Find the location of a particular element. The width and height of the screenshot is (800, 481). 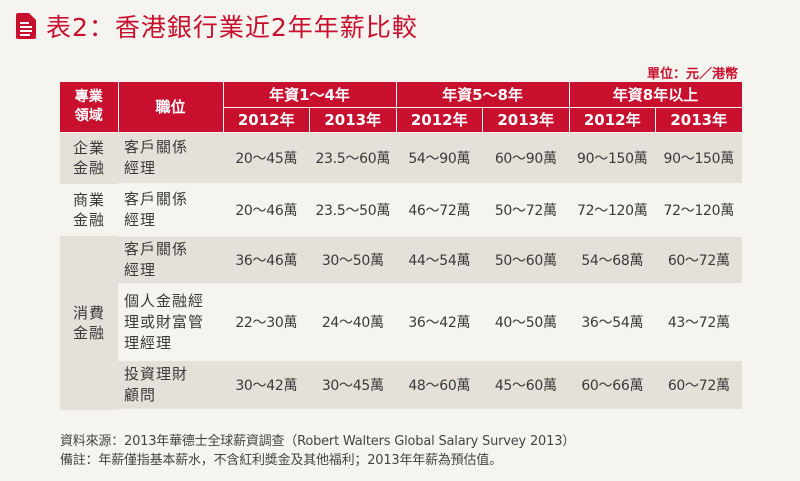

document-list-icon is located at coordinates (26, 26).